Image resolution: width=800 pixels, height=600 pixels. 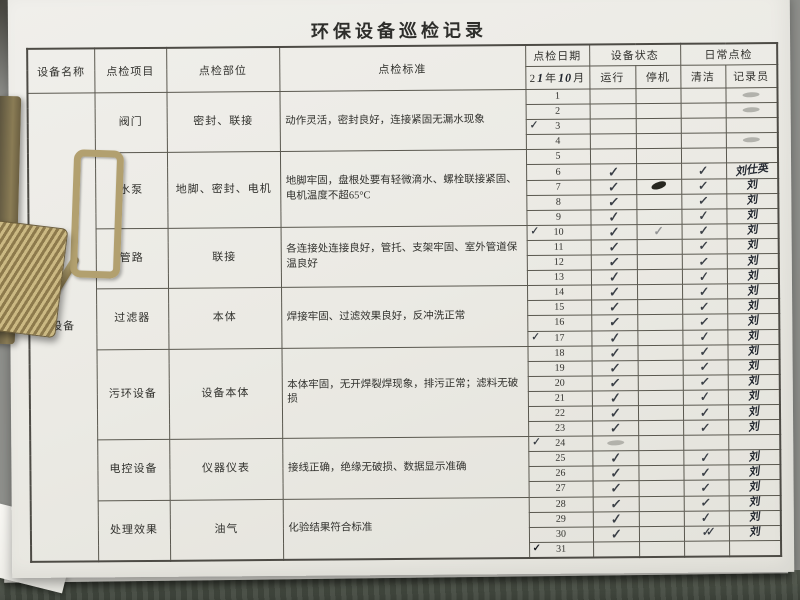 I want to click on day-date-cell: 12, so click(x=558, y=263).